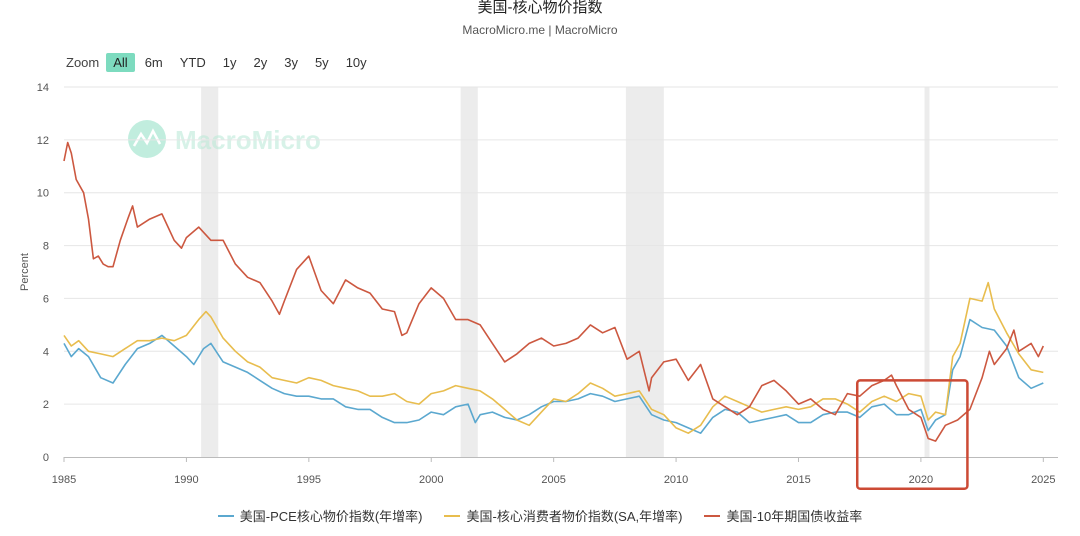 The height and width of the screenshot is (536, 1080). Describe the element at coordinates (321, 62) in the screenshot. I see `zoom-button-5y: 5y` at that location.